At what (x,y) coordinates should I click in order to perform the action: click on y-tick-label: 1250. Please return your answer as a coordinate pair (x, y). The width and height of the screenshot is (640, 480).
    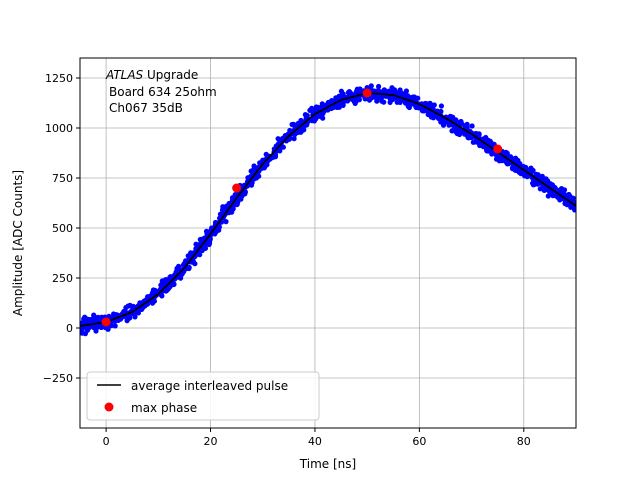
    Looking at the image, I should click on (59, 78).